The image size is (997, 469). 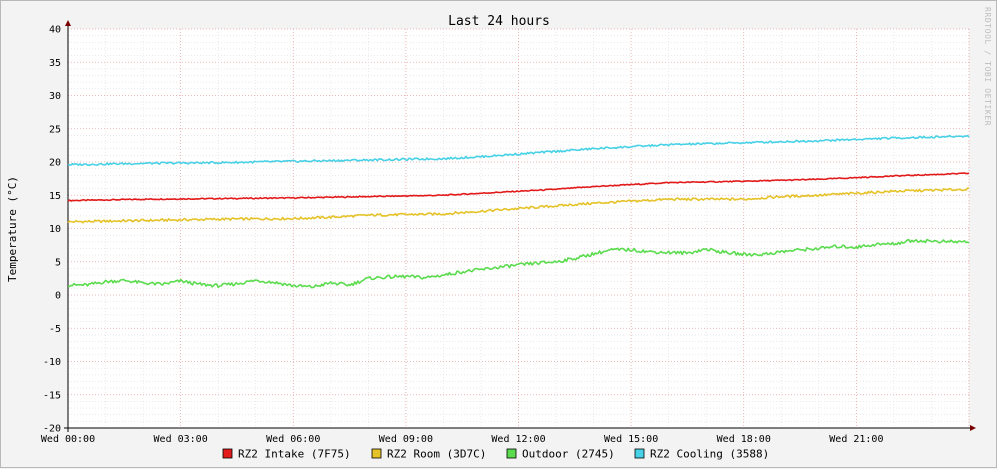 I want to click on y-axis-label: Temperature (°C), so click(x=12, y=229).